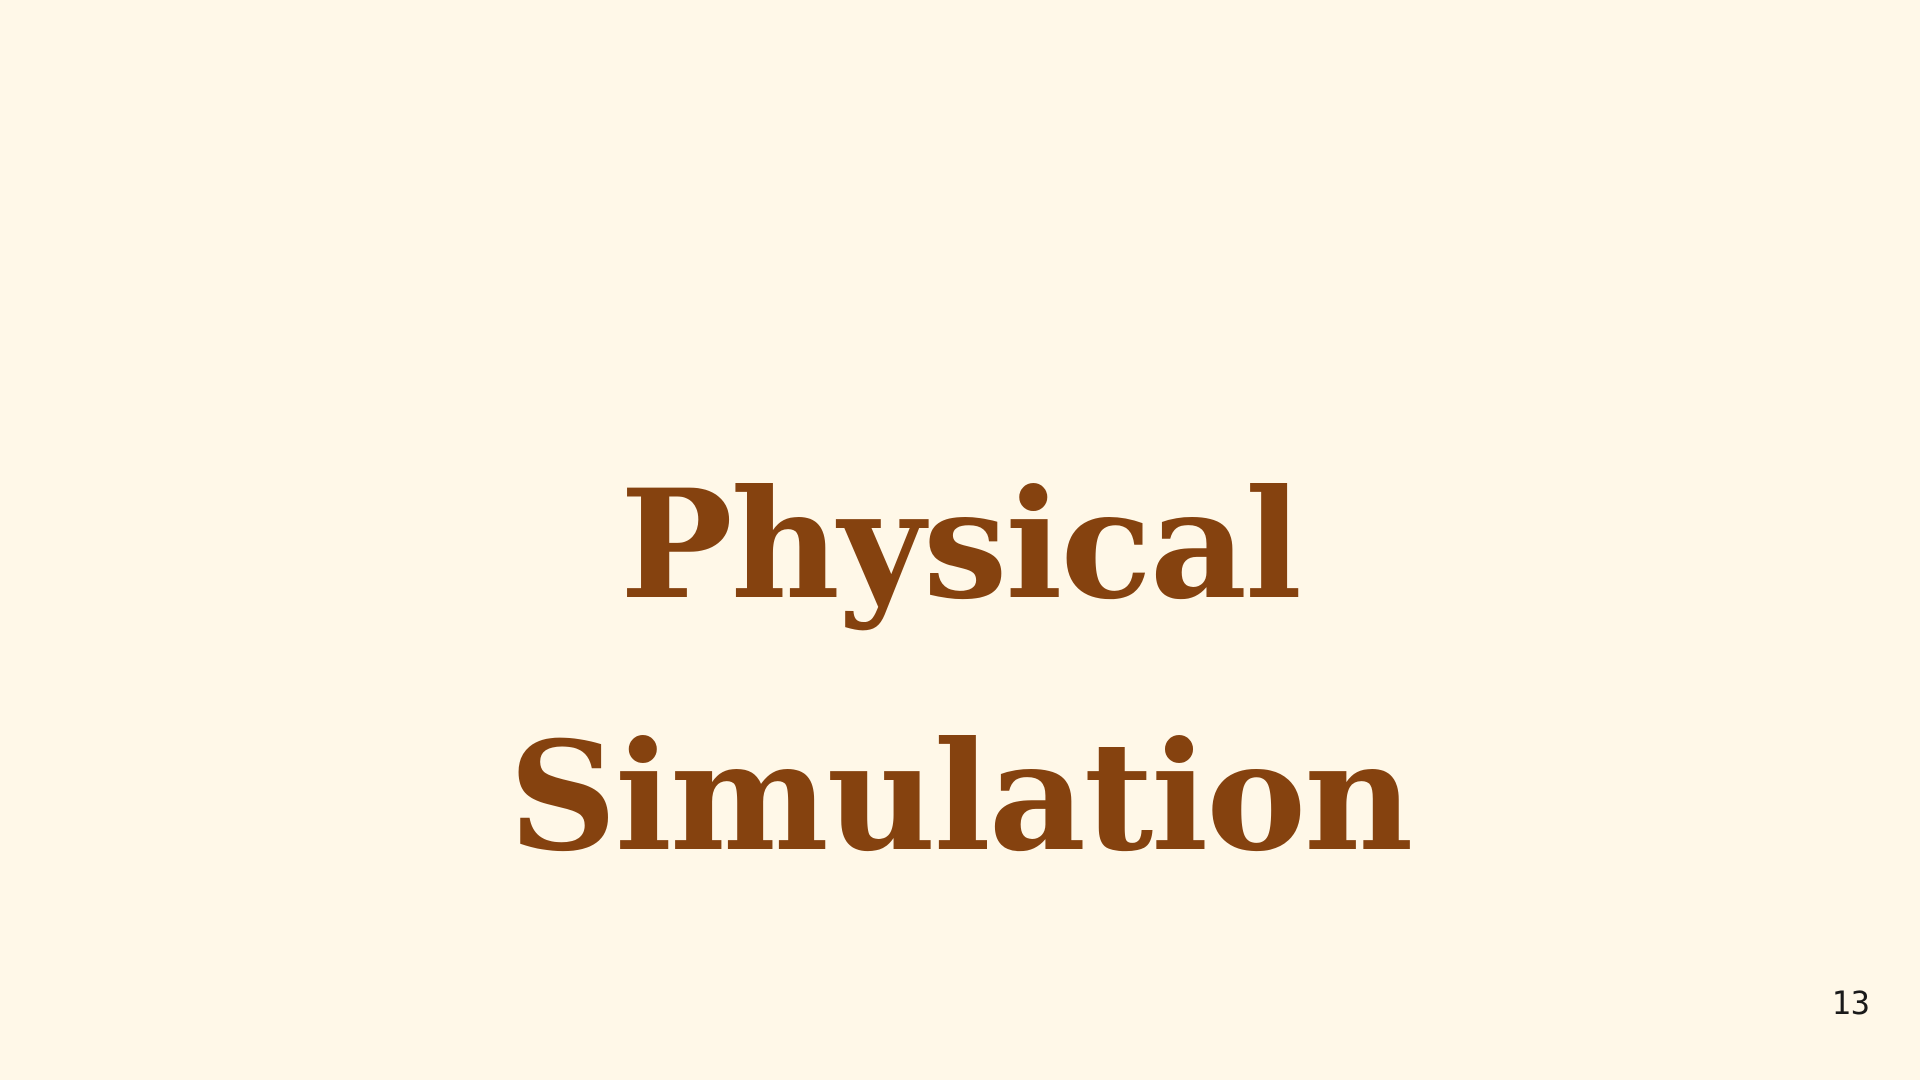  What do you see at coordinates (961, 796) in the screenshot?
I see `slide-title-line-2: Simulation` at bounding box center [961, 796].